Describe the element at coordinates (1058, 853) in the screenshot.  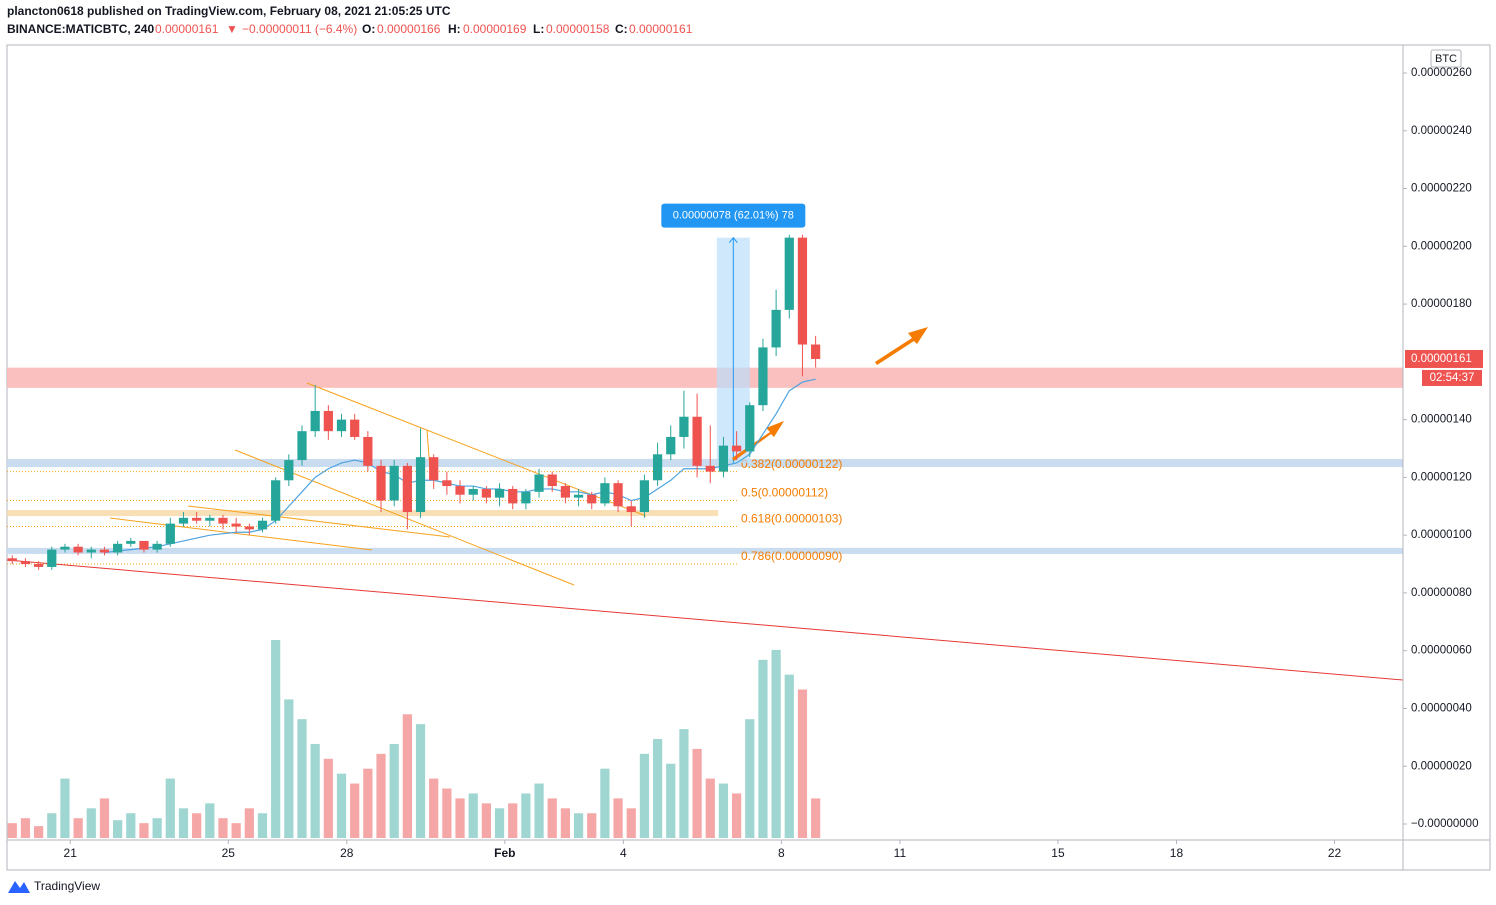
I see `x-tick-label: 15` at that location.